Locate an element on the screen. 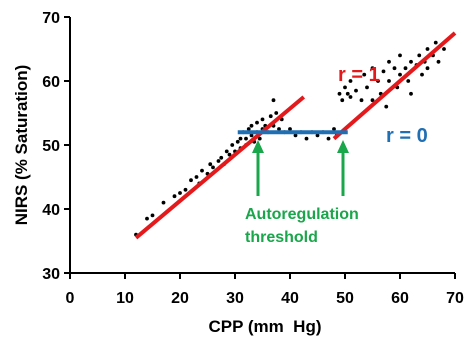  x-tick-label: 40 is located at coordinates (290, 298).